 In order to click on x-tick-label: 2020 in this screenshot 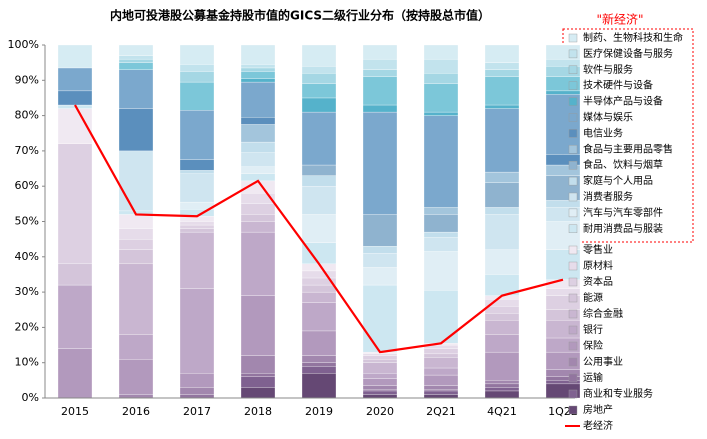, I will do `click(380, 411)`.